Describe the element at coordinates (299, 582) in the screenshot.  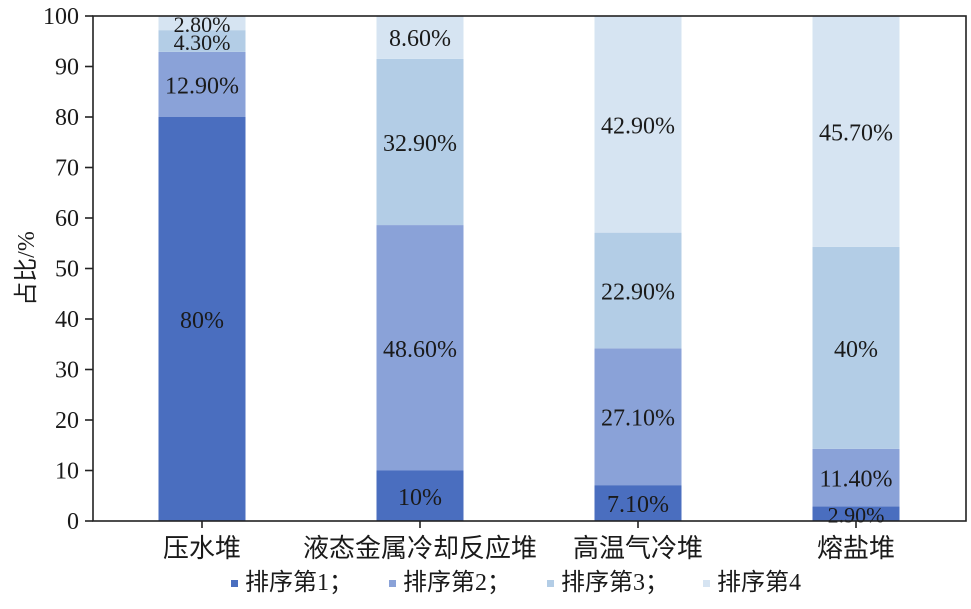
I see `legend-entry: 排序第1；` at that location.